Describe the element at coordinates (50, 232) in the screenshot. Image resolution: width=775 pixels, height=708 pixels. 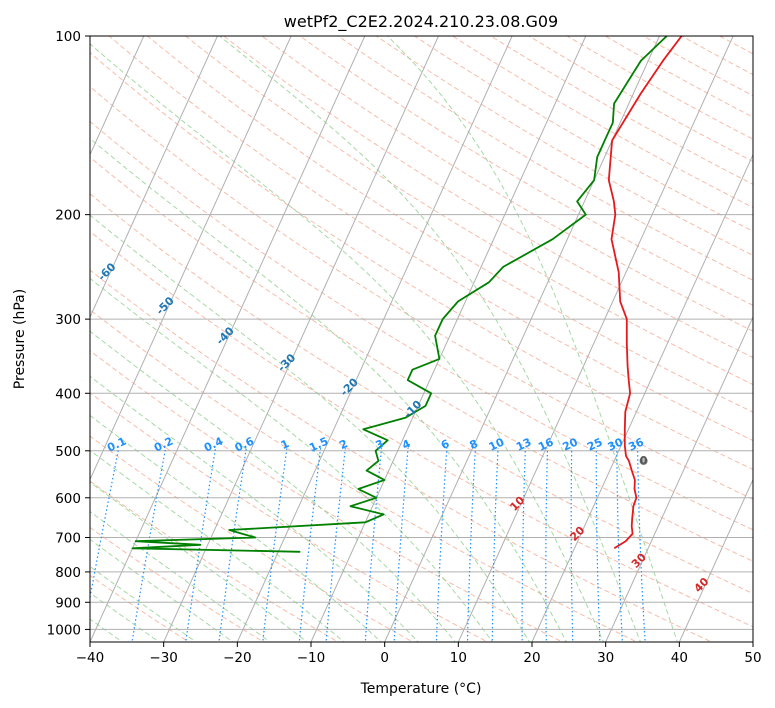
I see `adiabat-label: -70` at that location.